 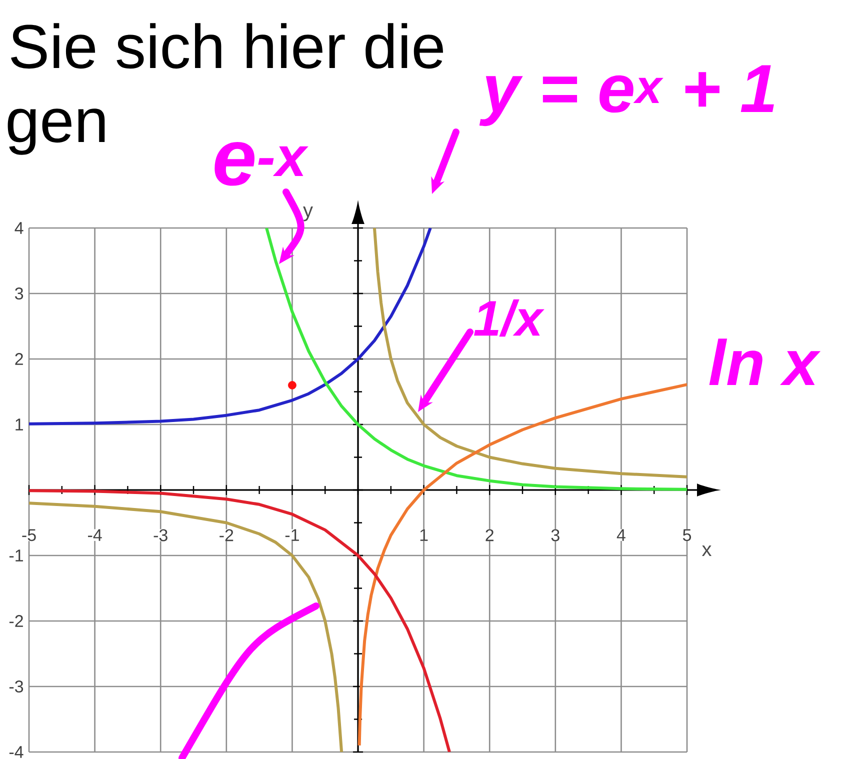 What do you see at coordinates (227, 46) in the screenshot?
I see `text: Sie sich hier die` at bounding box center [227, 46].